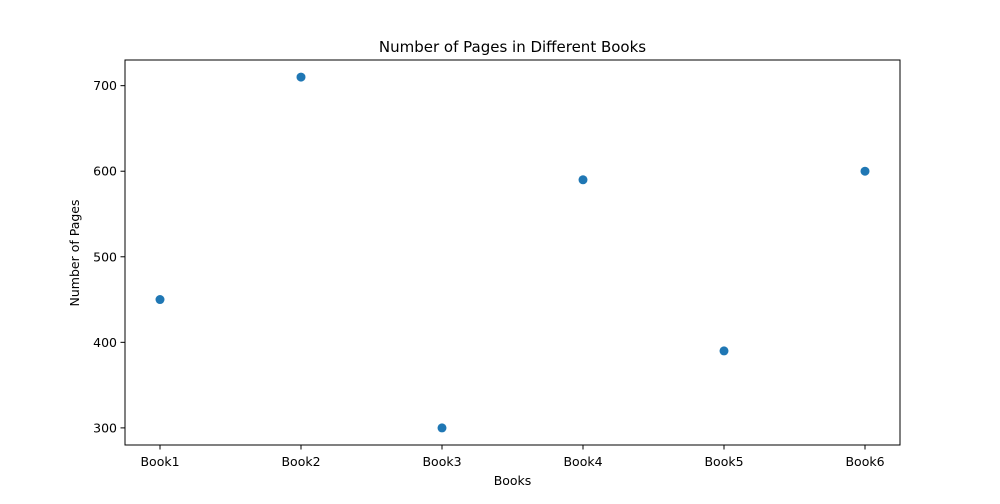  What do you see at coordinates (74, 253) in the screenshot?
I see `y-axis-label: Number of Pages` at bounding box center [74, 253].